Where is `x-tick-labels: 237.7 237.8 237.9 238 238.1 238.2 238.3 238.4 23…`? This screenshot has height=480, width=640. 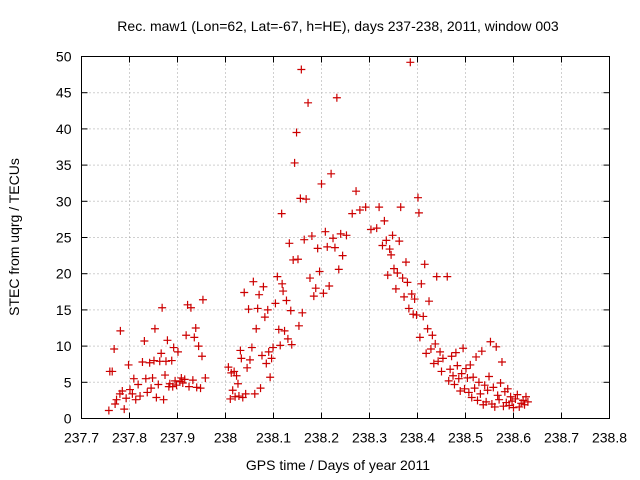
x-tick-labels: 237.7 237.8 237.9 238 238.1 238.2 238.3 238.4 23… is located at coordinates (345, 438).